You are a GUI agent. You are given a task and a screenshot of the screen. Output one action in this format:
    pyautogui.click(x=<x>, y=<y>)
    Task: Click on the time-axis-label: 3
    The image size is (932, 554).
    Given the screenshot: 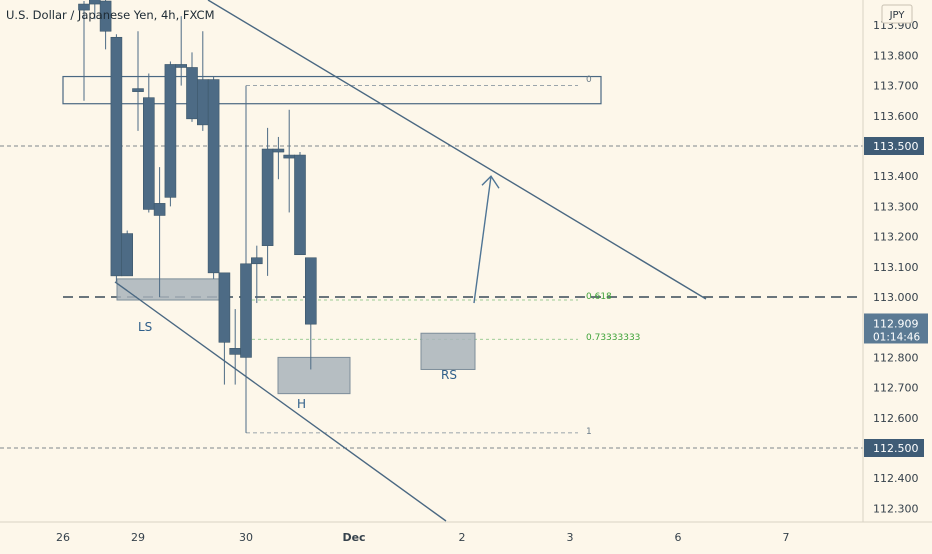 What is the action you would take?
    pyautogui.click(x=570, y=537)
    